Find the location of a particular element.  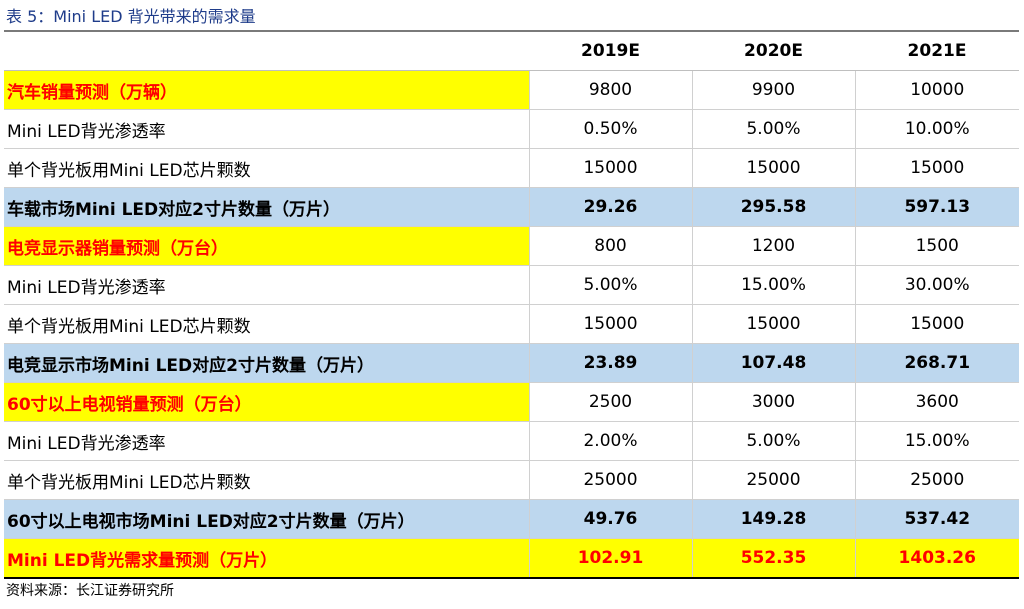

cell-value: 0.50% is located at coordinates (611, 129).